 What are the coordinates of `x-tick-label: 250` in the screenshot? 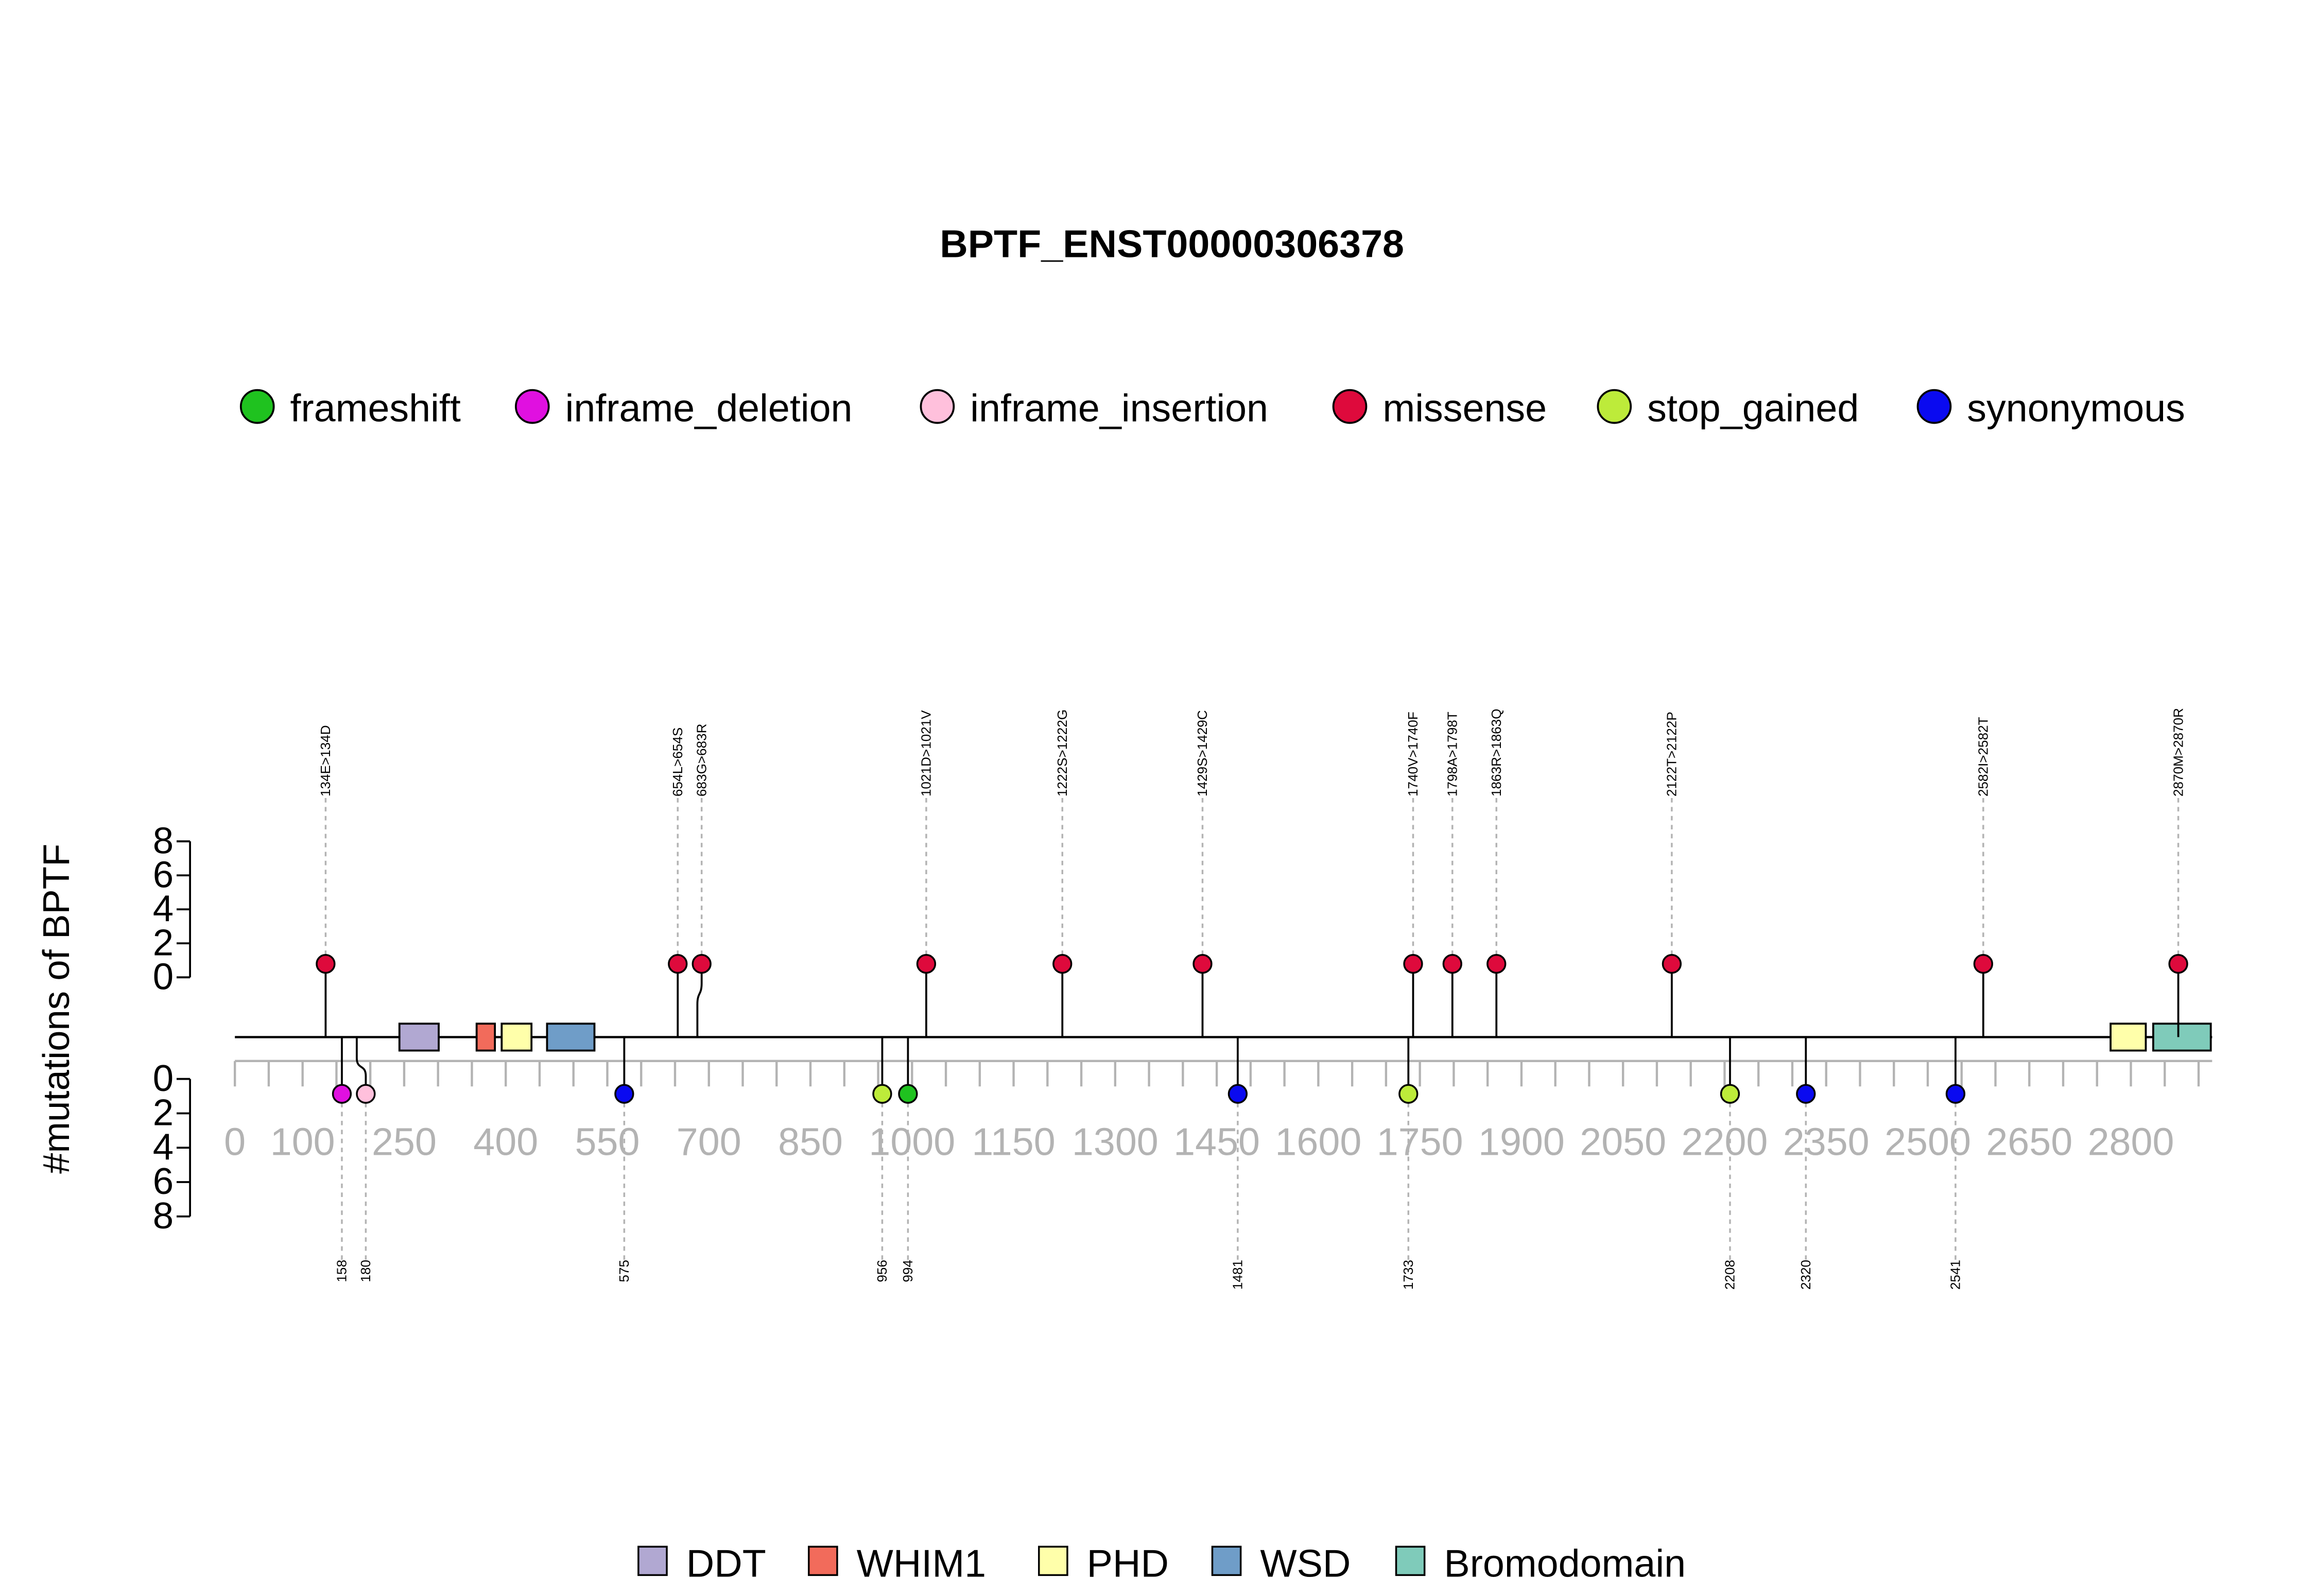 It's located at (404, 1142).